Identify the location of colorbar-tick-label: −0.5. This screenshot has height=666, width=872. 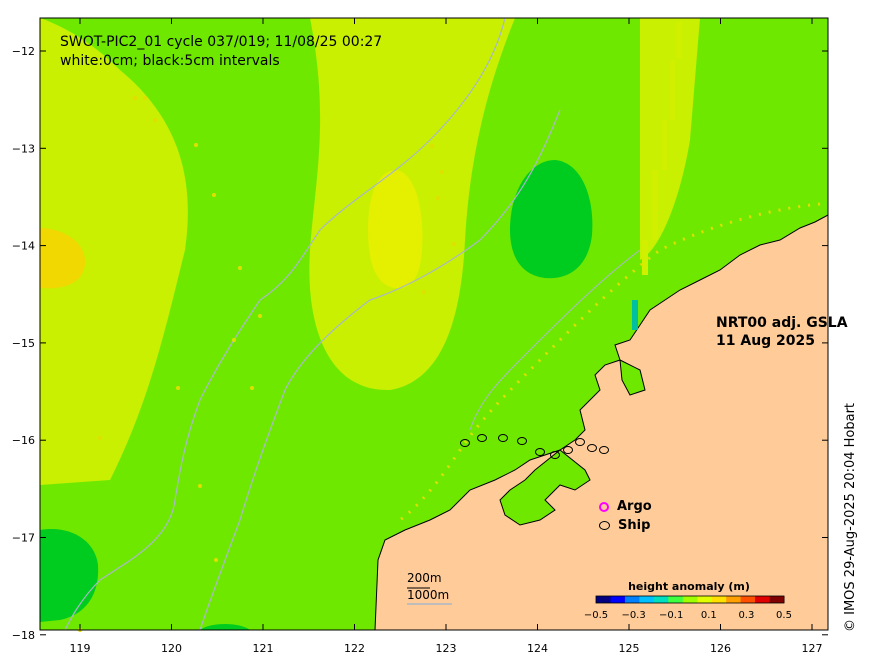
(596, 615).